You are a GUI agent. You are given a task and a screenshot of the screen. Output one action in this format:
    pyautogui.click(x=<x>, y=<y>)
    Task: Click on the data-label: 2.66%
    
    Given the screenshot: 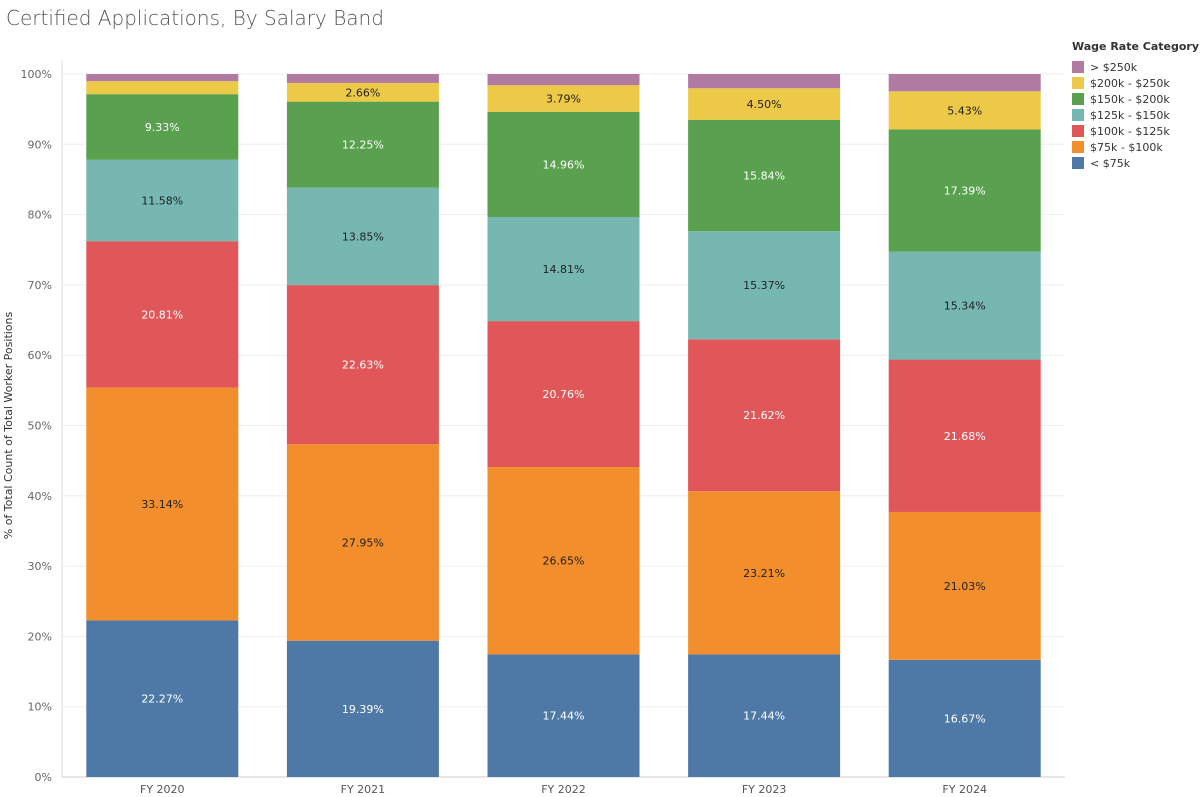 What is the action you would take?
    pyautogui.click(x=362, y=92)
    